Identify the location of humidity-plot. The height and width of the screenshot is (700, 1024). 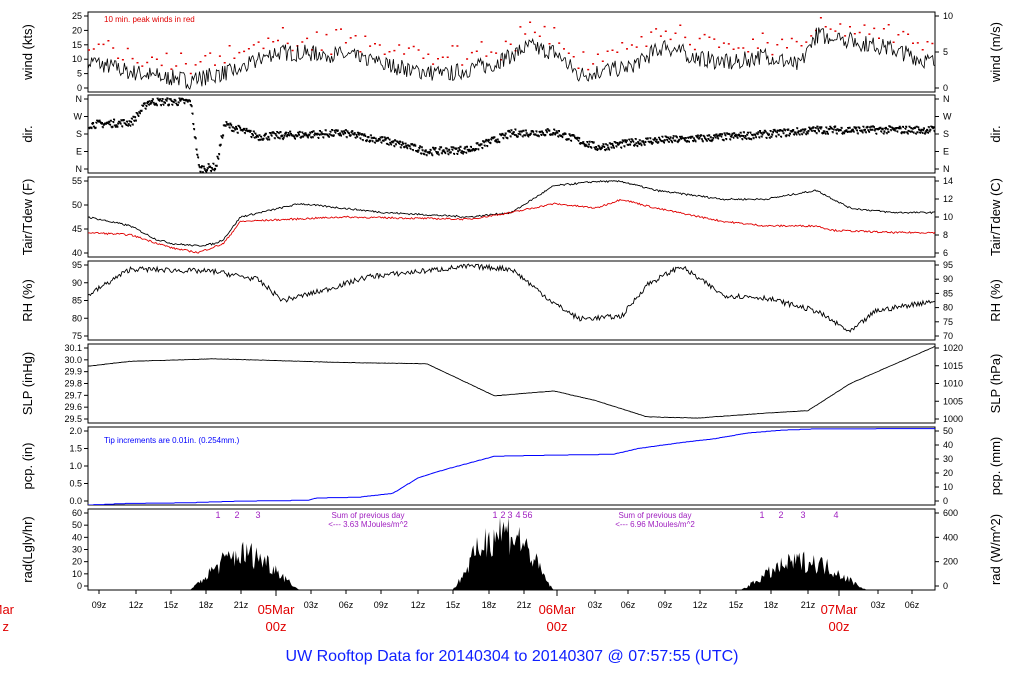
(511, 298).